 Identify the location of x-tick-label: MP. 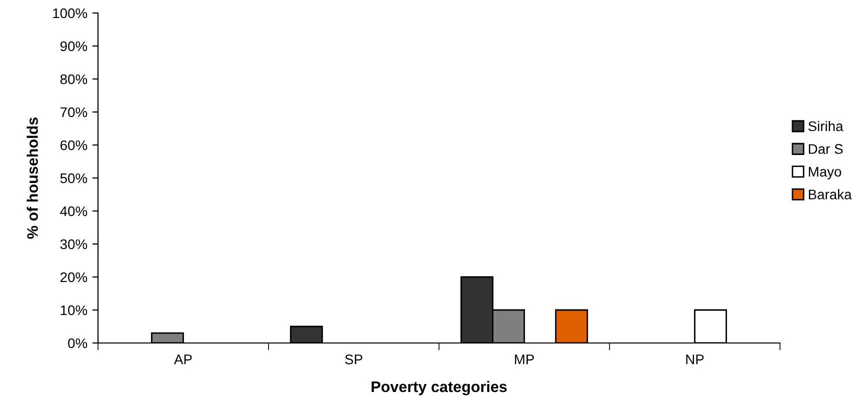
(524, 359).